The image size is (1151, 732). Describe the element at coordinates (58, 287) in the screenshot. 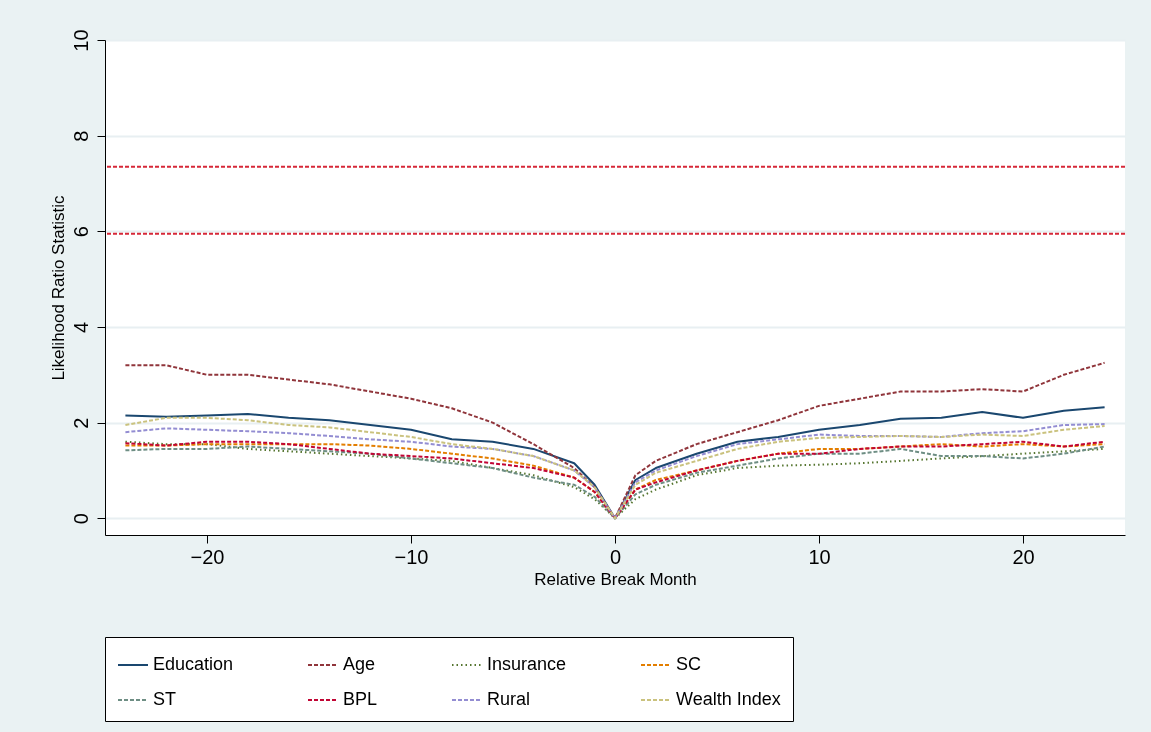

I see `y-axis-title: Likelihood Ratio Statistic` at that location.